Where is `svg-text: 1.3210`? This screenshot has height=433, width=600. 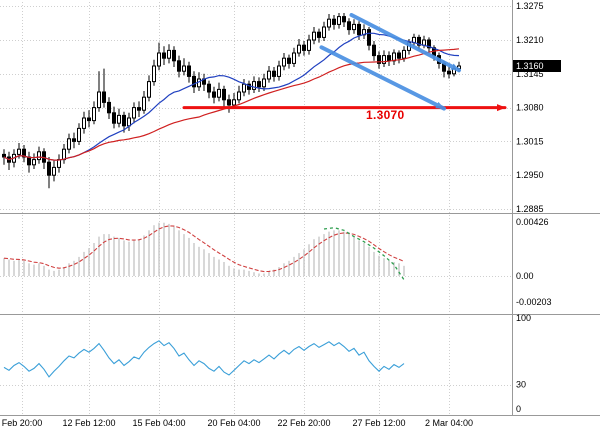
svg-text: 1.3210 is located at coordinates (530, 40).